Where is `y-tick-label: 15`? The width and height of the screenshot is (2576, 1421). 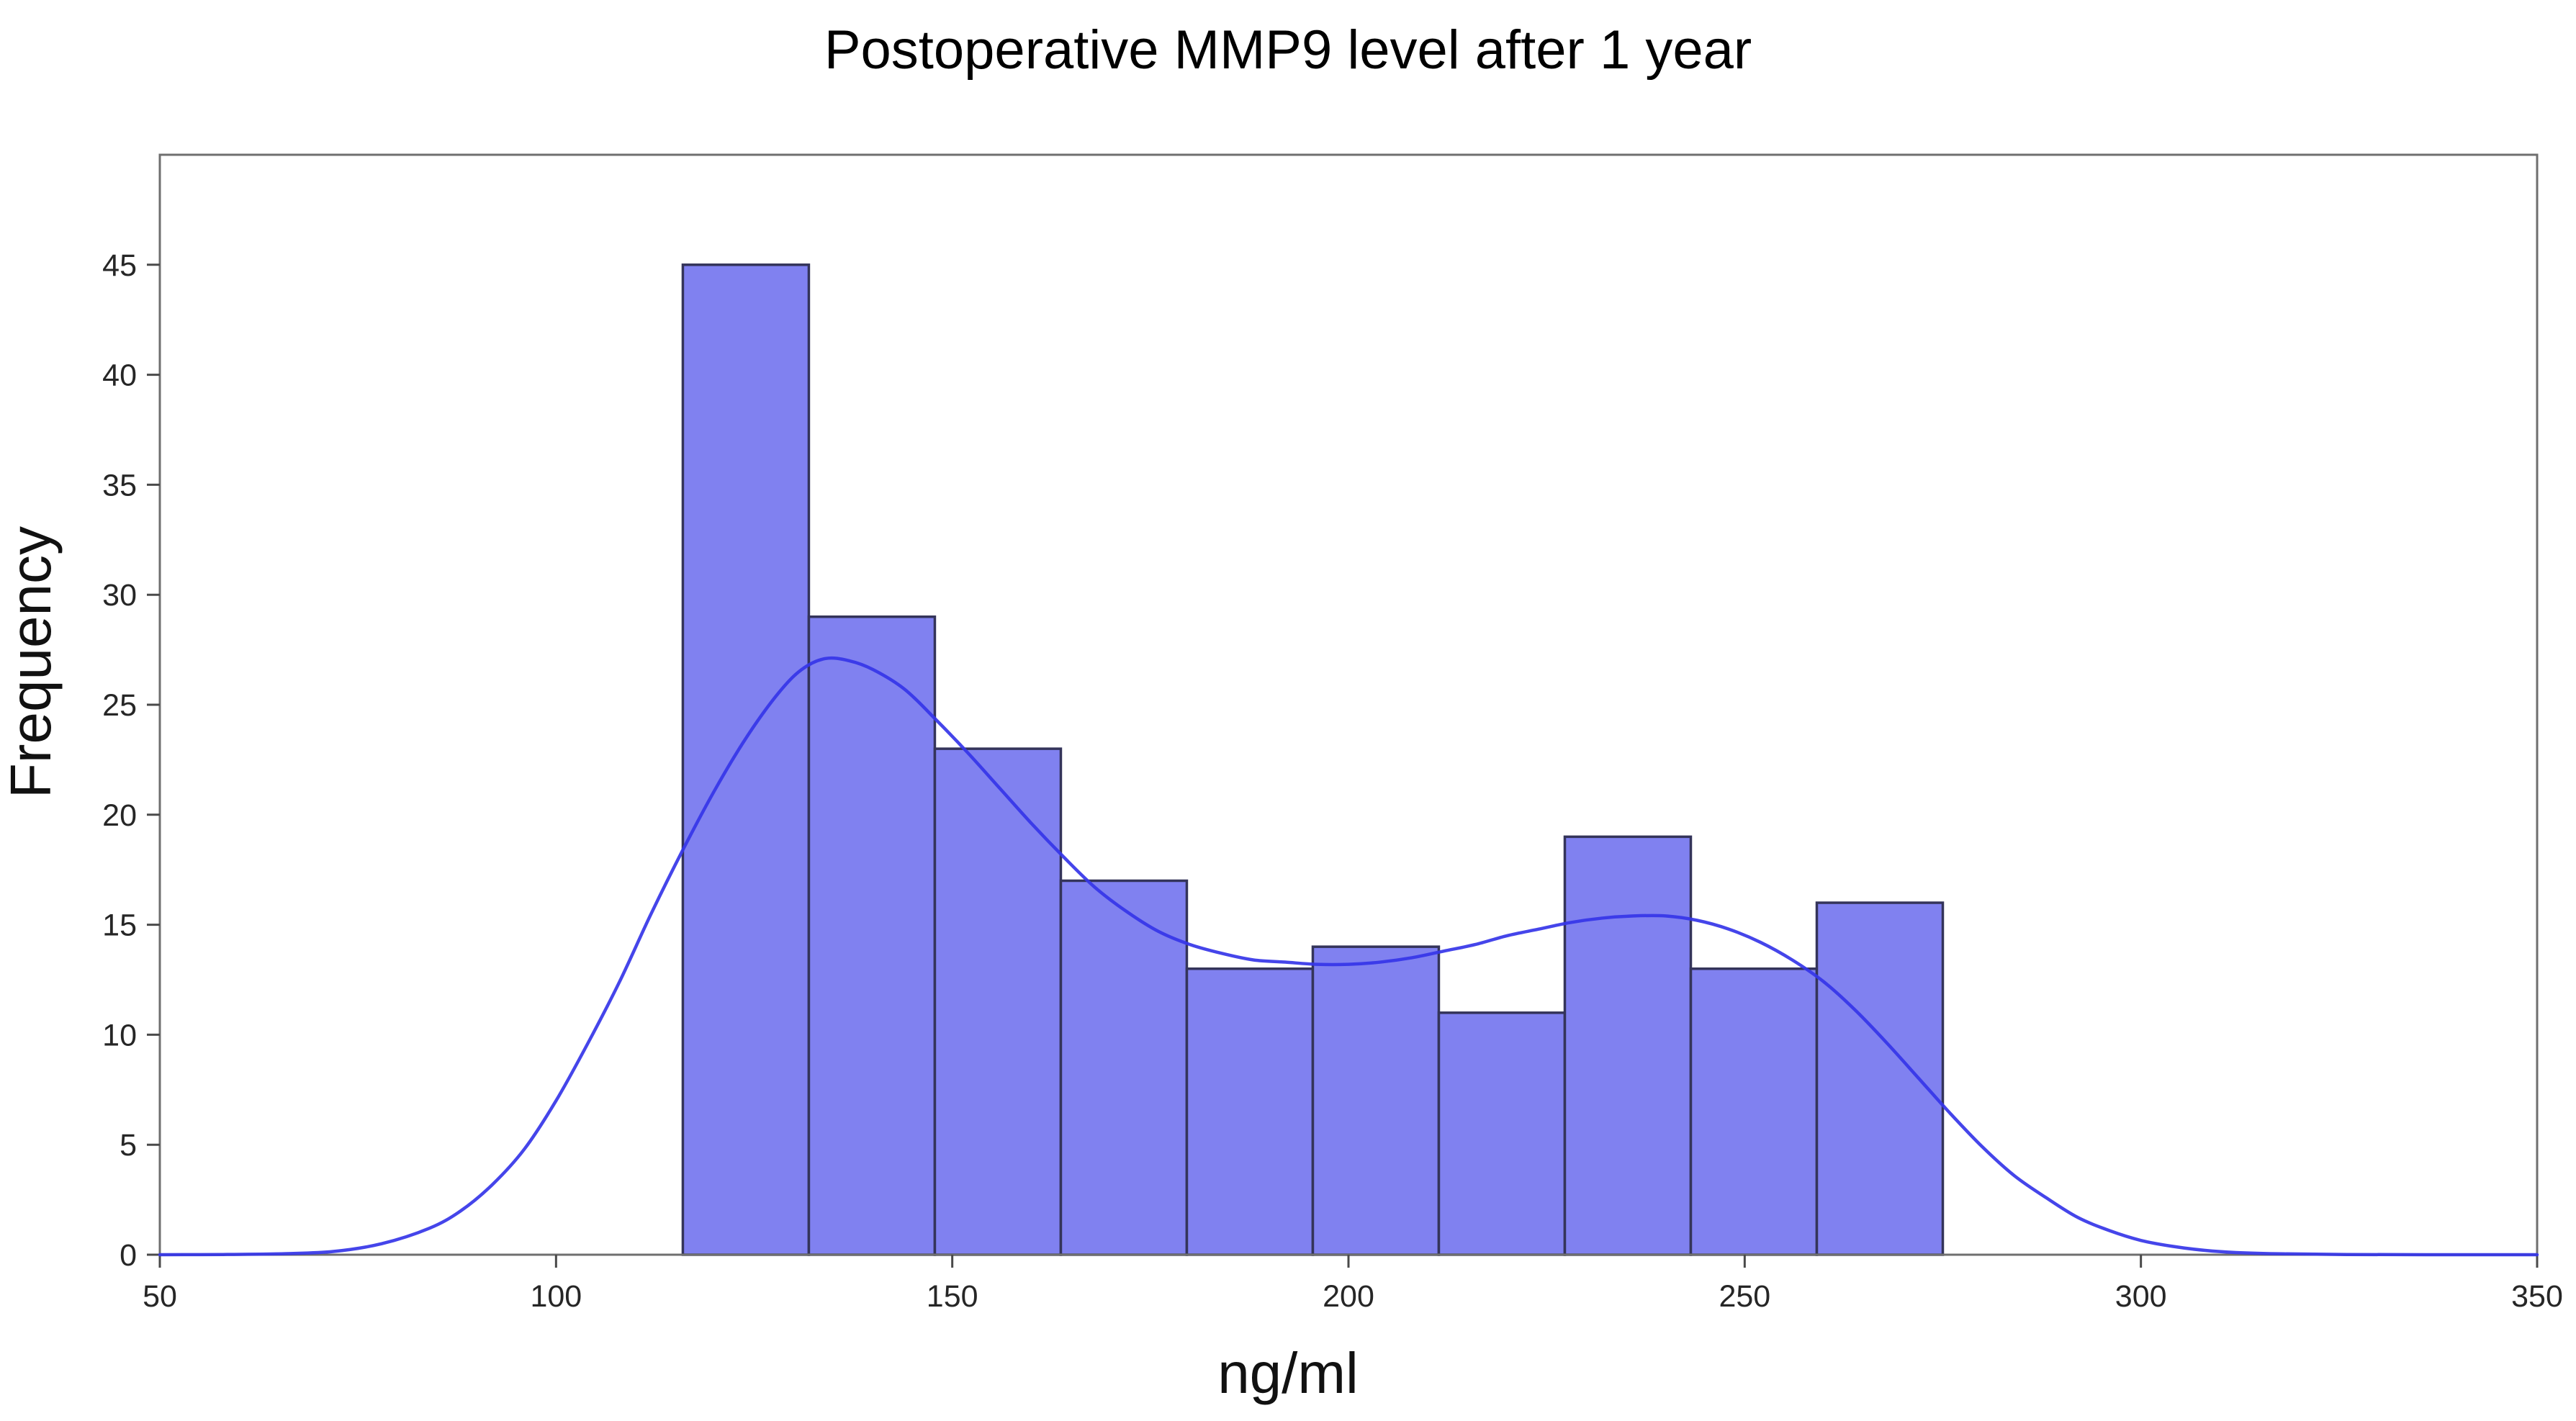
y-tick-label: 15 is located at coordinates (119, 926).